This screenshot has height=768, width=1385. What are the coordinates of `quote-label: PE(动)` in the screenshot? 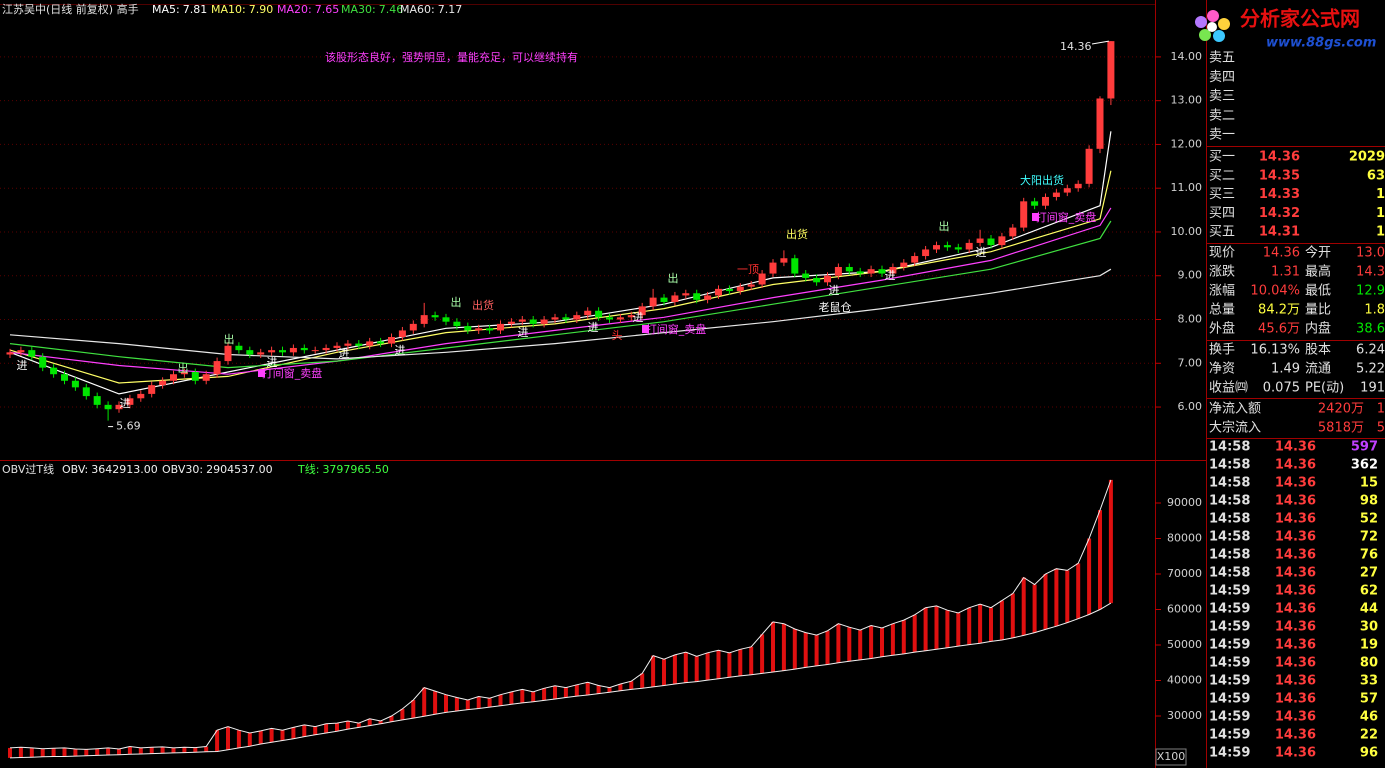 It's located at (1324, 388).